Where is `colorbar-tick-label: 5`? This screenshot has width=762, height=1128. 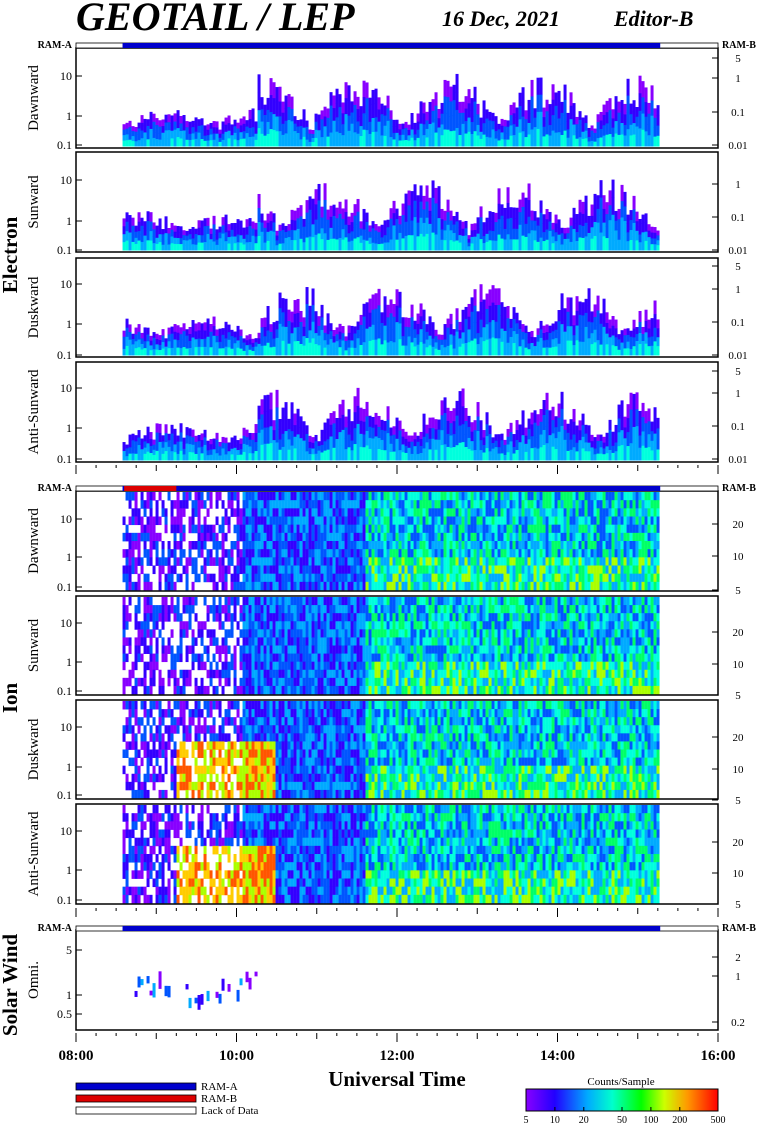
colorbar-tick-label: 5 is located at coordinates (526, 1120).